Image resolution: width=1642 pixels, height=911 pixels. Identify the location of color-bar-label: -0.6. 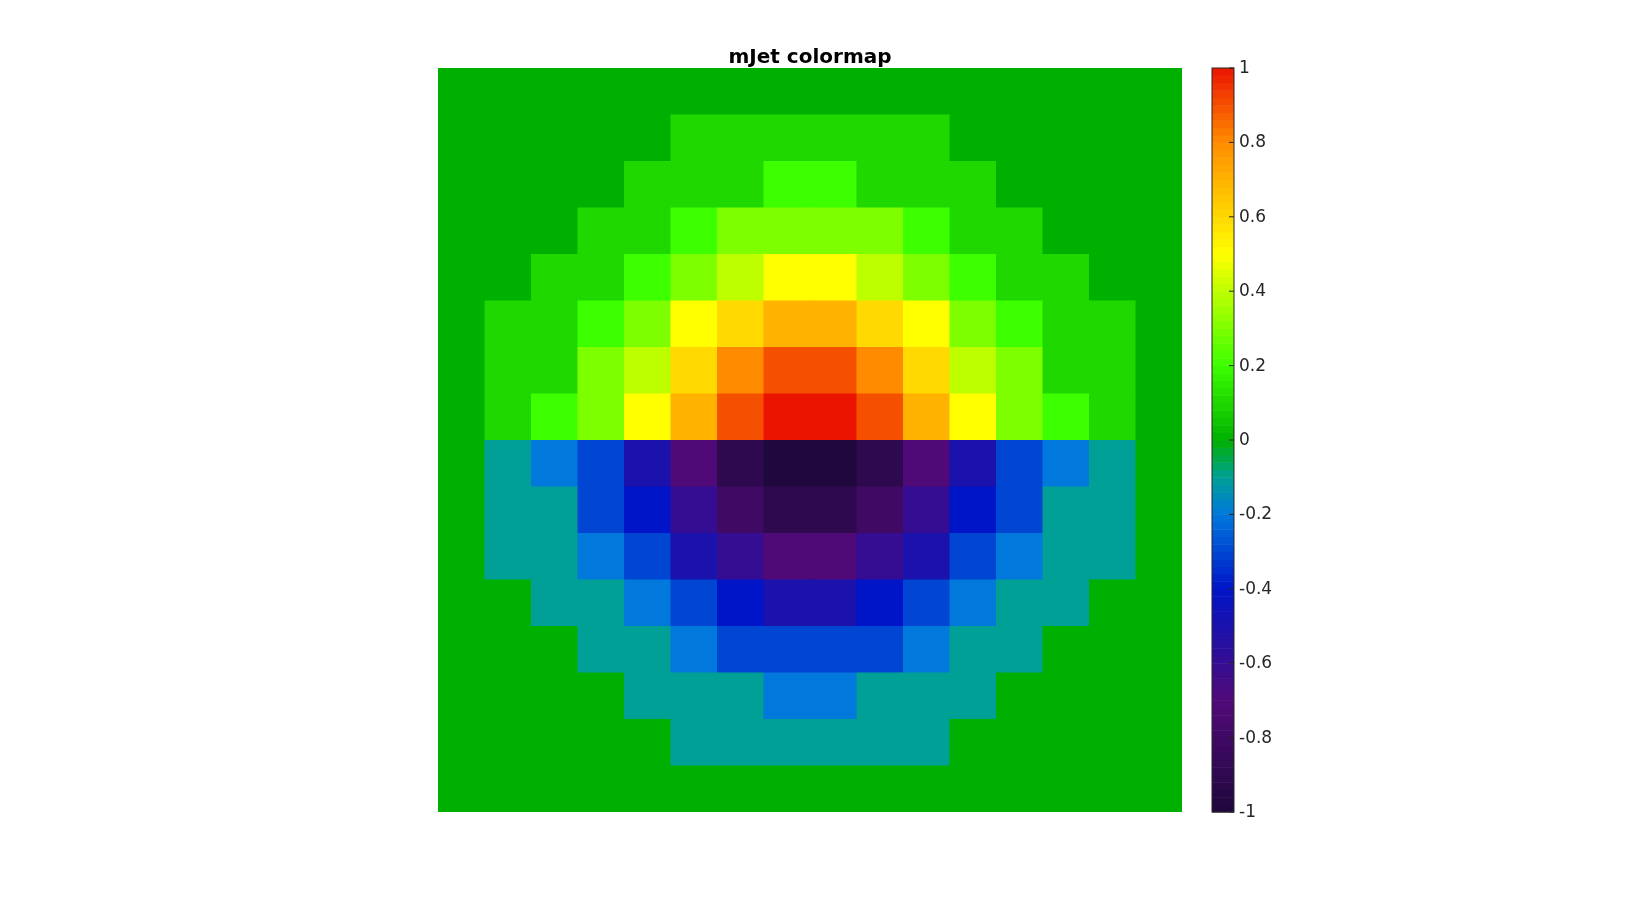
(1256, 662).